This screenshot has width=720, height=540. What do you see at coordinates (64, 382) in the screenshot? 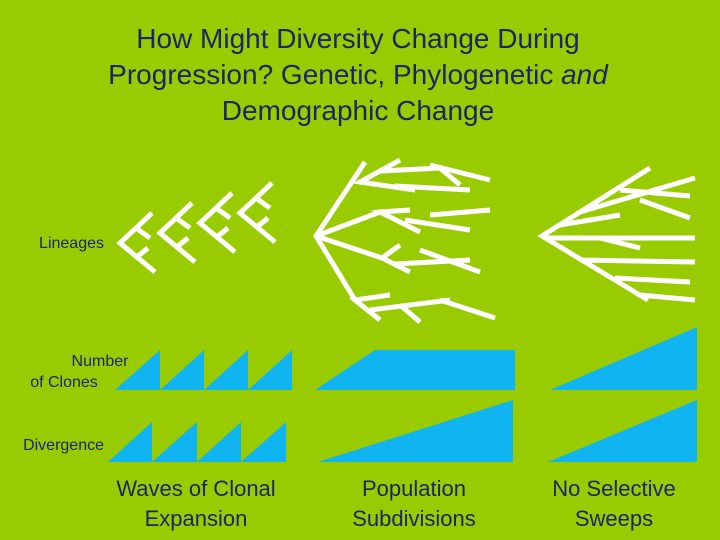
I see `row-label: of Clones` at bounding box center [64, 382].